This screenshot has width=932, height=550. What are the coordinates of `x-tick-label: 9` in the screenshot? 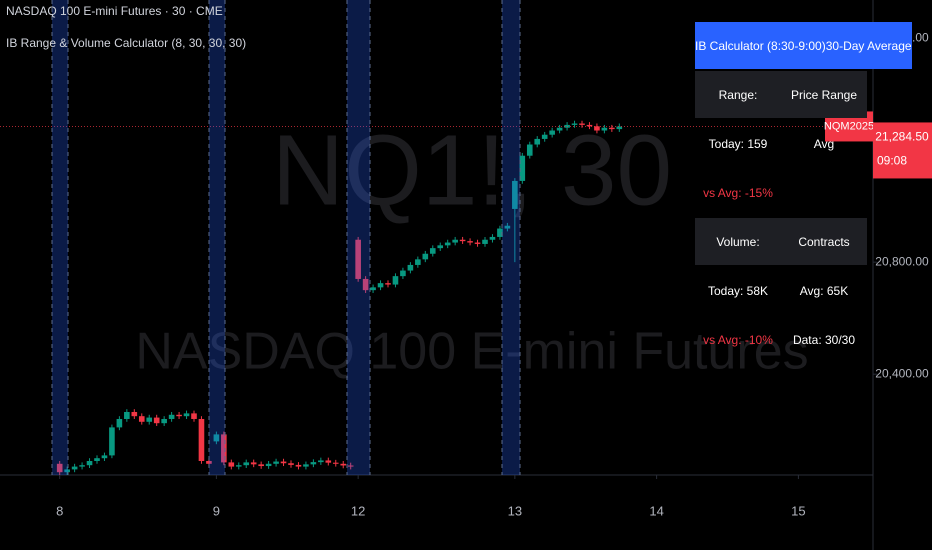 It's located at (216, 510).